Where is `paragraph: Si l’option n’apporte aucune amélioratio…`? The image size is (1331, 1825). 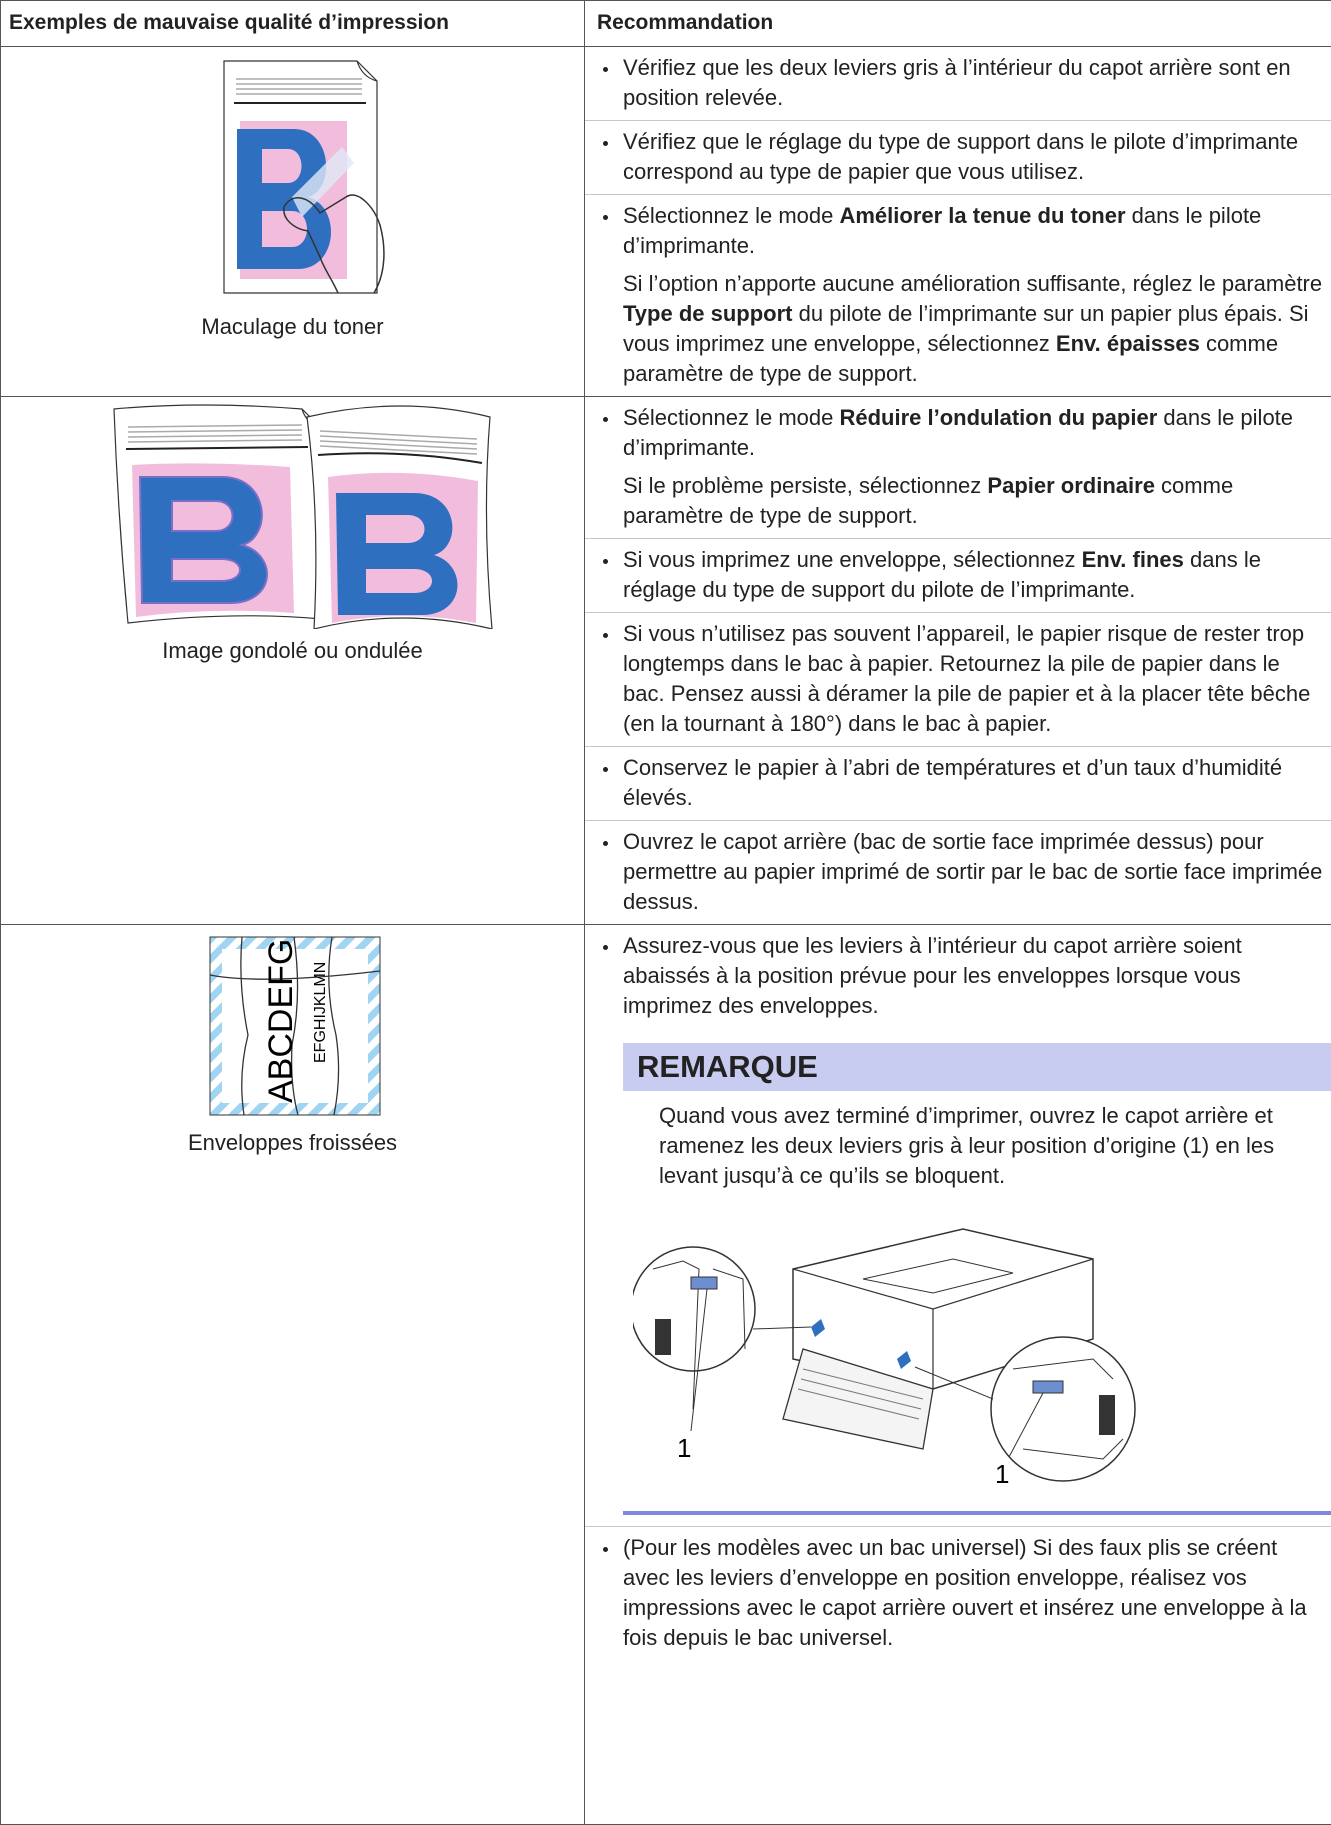
paragraph: Si l’option n’apporte aucune amélioratio… is located at coordinates (973, 329).